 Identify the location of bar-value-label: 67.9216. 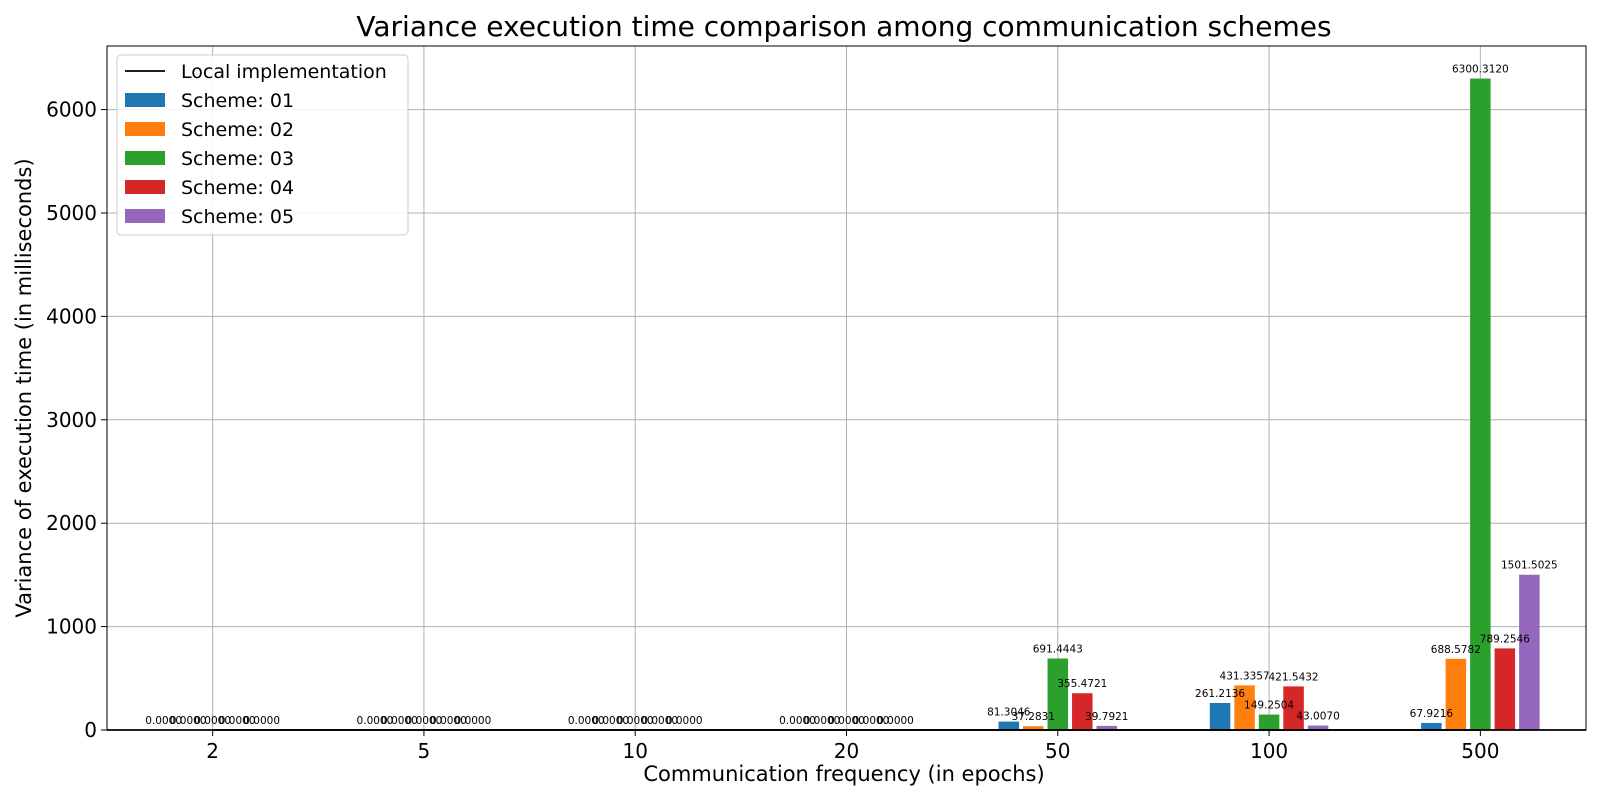
(1432, 714).